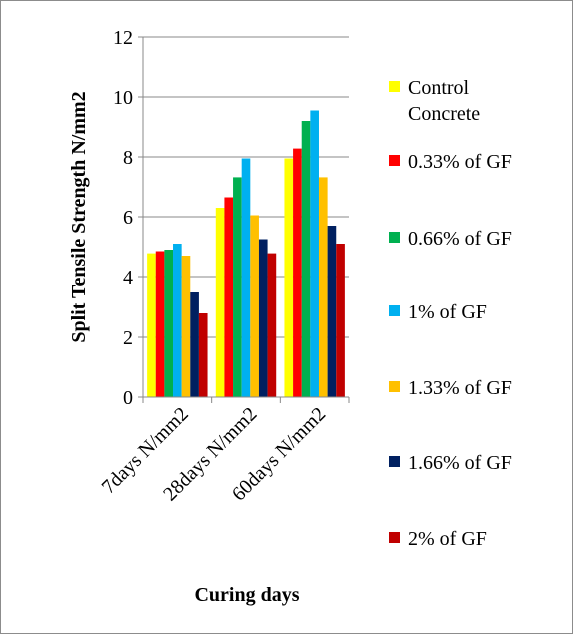 Image resolution: width=573 pixels, height=635 pixels. What do you see at coordinates (128, 398) in the screenshot?
I see `y-tick-label: 0` at bounding box center [128, 398].